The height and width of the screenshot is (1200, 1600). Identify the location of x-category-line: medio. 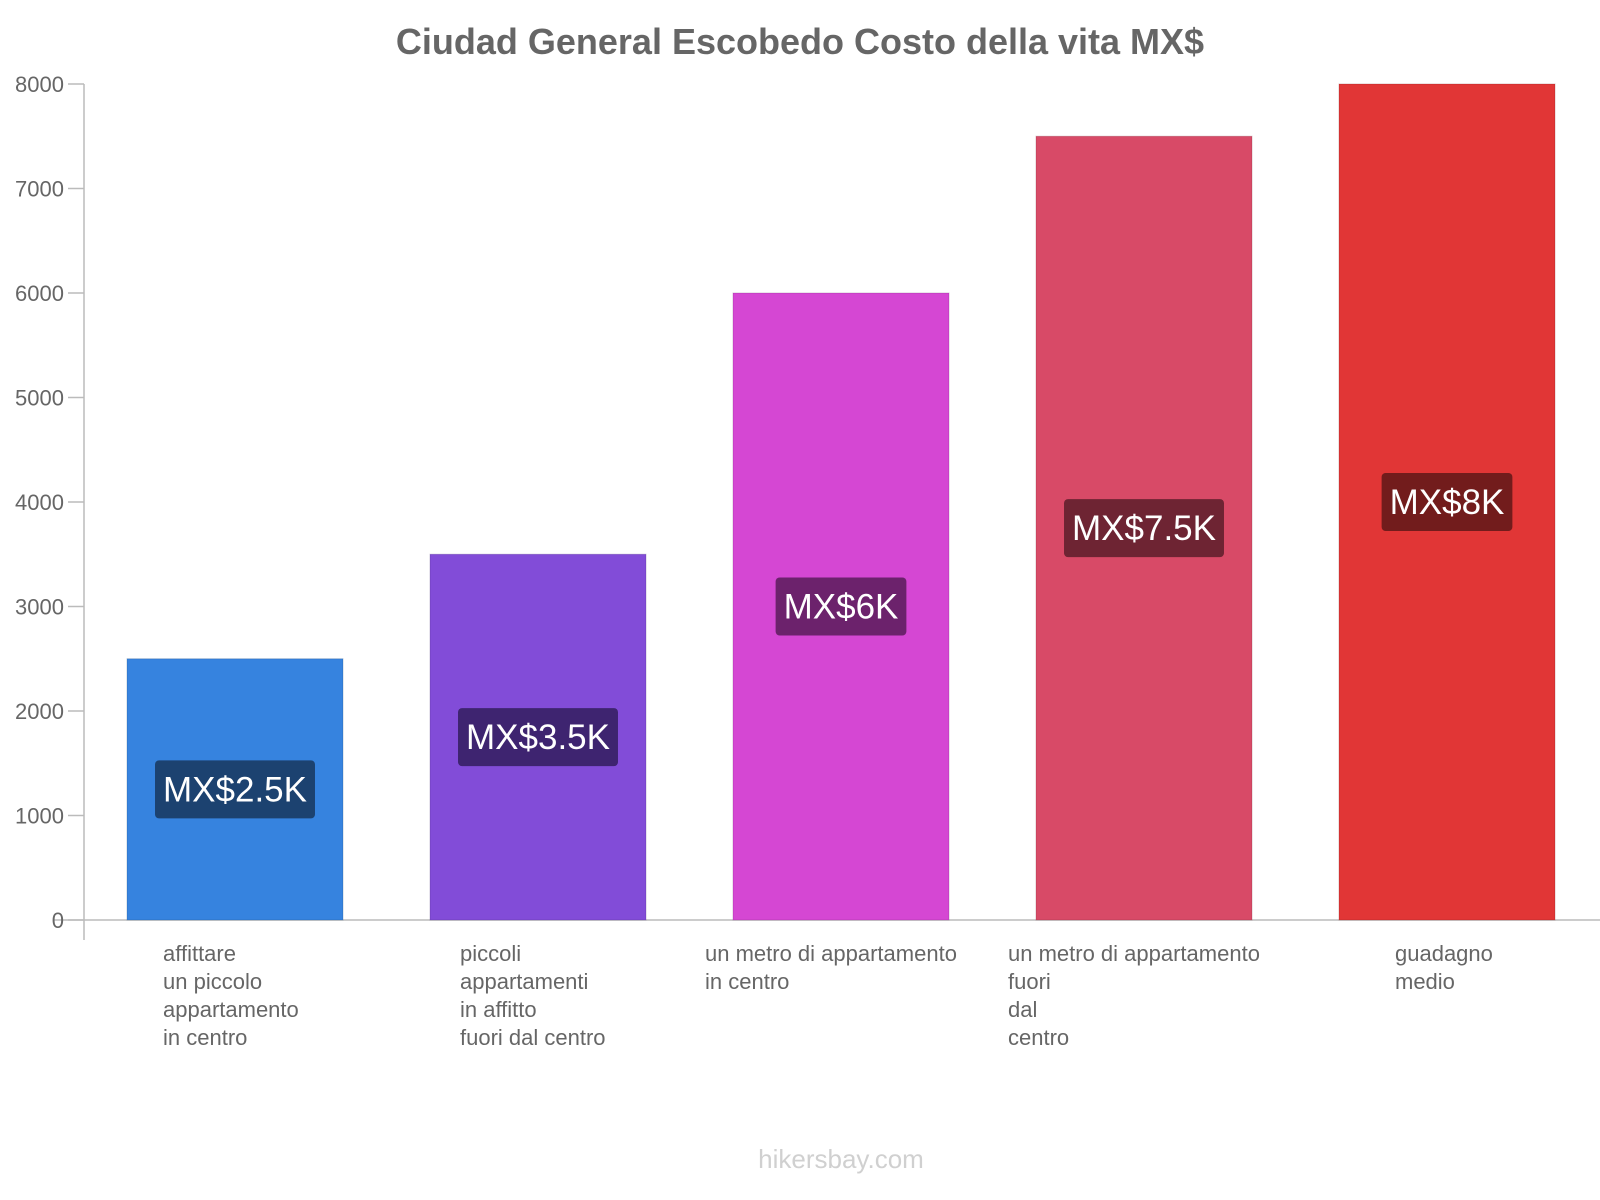
(1425, 981).